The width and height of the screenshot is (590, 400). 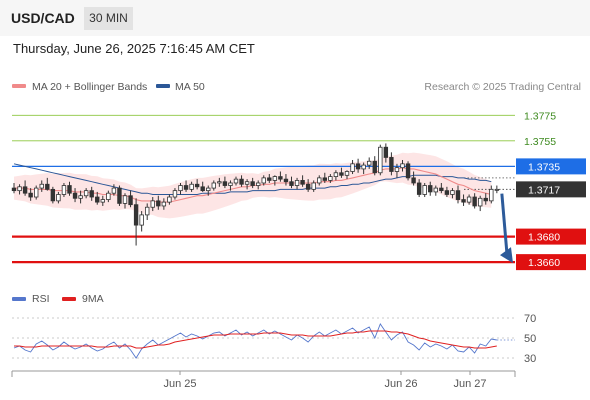 I want to click on rsi-line, so click(x=255, y=341).